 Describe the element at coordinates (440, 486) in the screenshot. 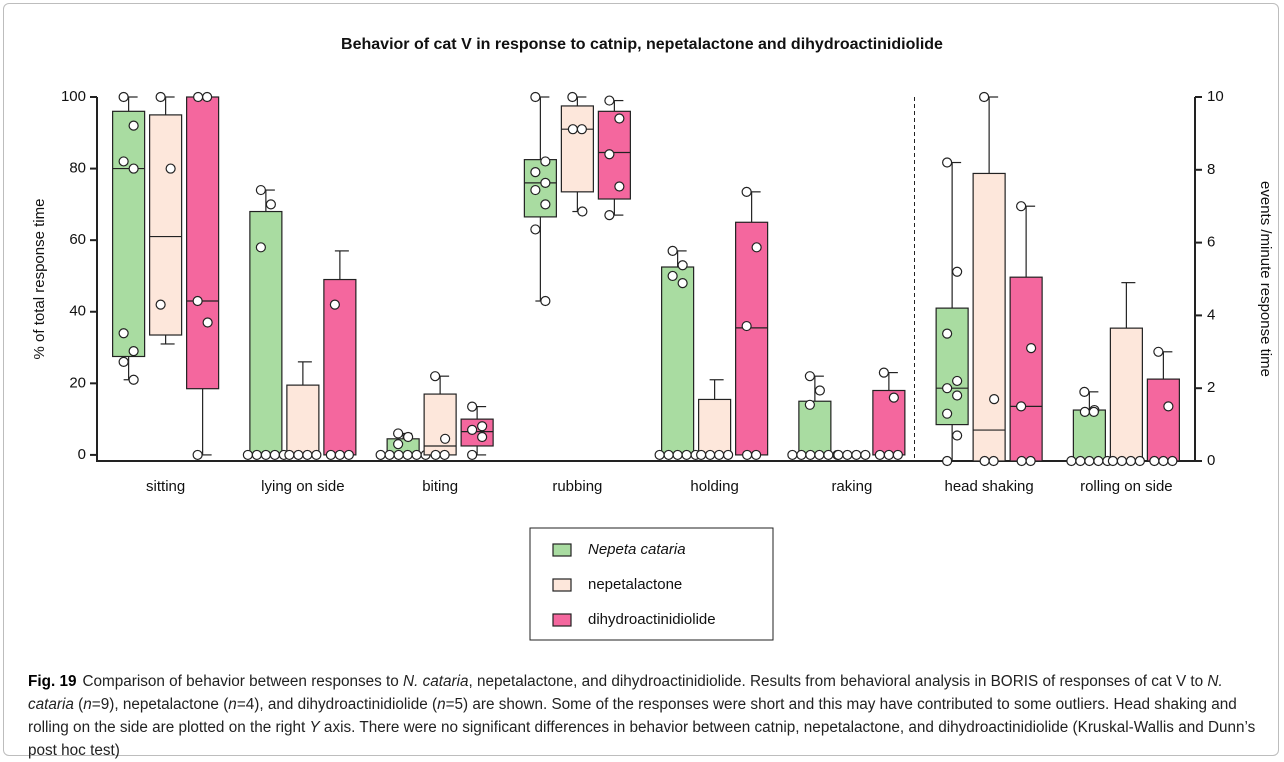

I see `x-tick-label: biting` at that location.